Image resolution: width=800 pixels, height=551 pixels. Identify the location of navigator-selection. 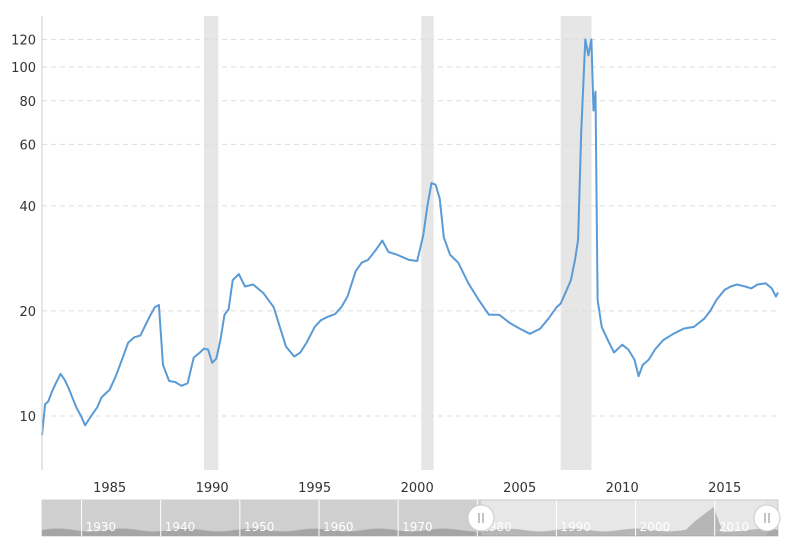
(624, 518).